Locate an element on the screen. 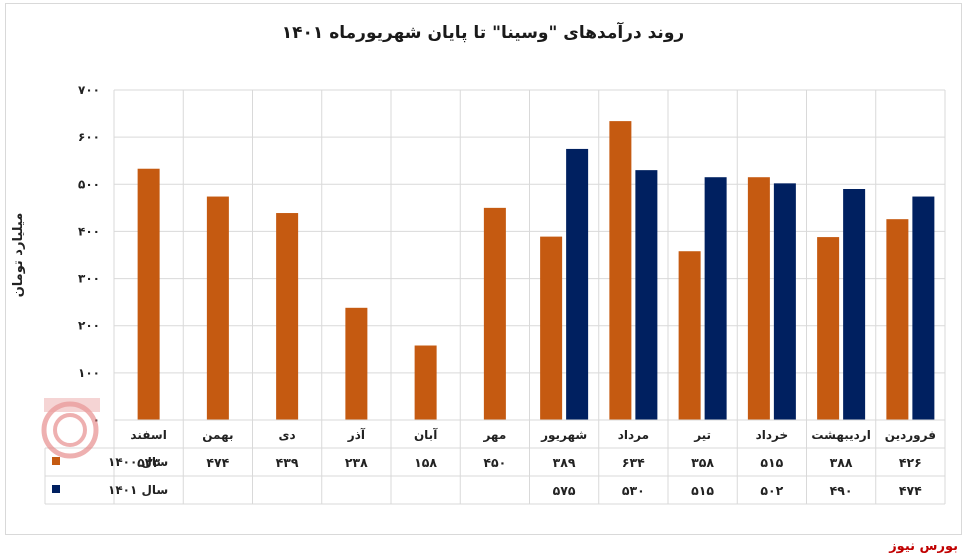 This screenshot has width=968, height=556. category-label: دی is located at coordinates (287, 435).